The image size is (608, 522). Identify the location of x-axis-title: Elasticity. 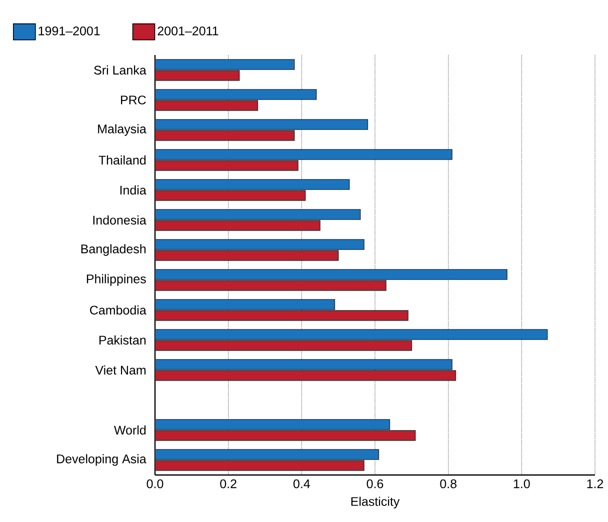
(375, 502).